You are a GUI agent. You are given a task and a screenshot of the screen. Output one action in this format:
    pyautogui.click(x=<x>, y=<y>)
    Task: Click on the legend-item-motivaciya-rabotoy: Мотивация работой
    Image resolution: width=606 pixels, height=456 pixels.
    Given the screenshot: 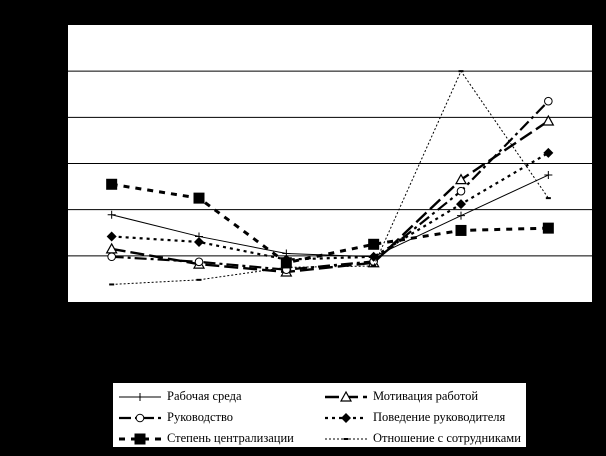 What is the action you would take?
    pyautogui.click(x=400, y=396)
    